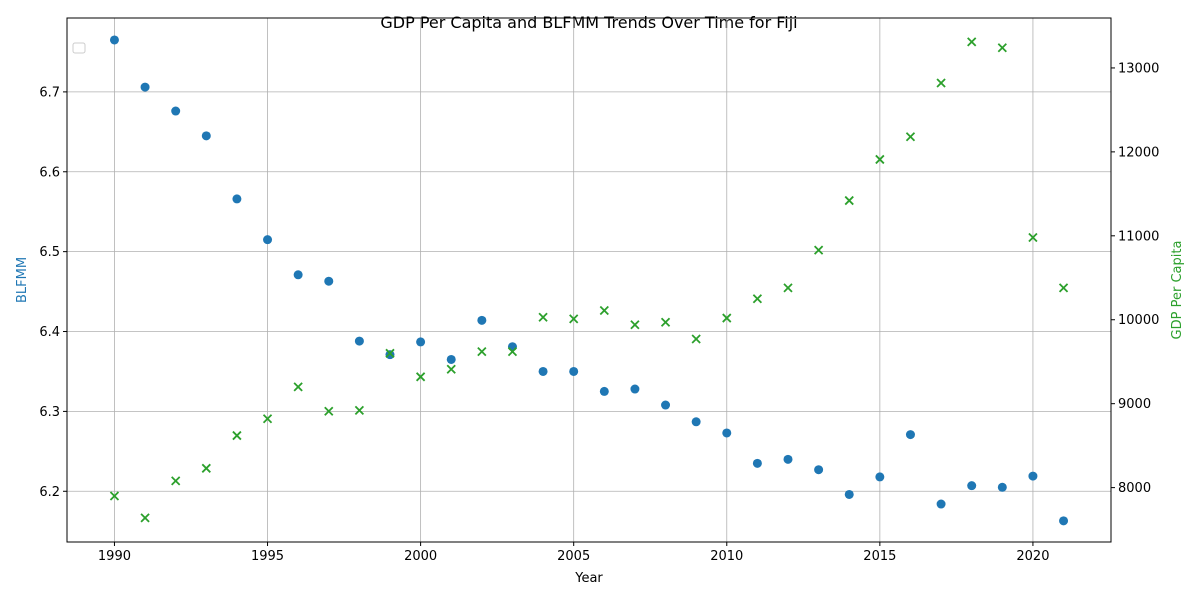 The height and width of the screenshot is (600, 1200). What do you see at coordinates (726, 556) in the screenshot?
I see `x-tick-label: 2010` at bounding box center [726, 556].